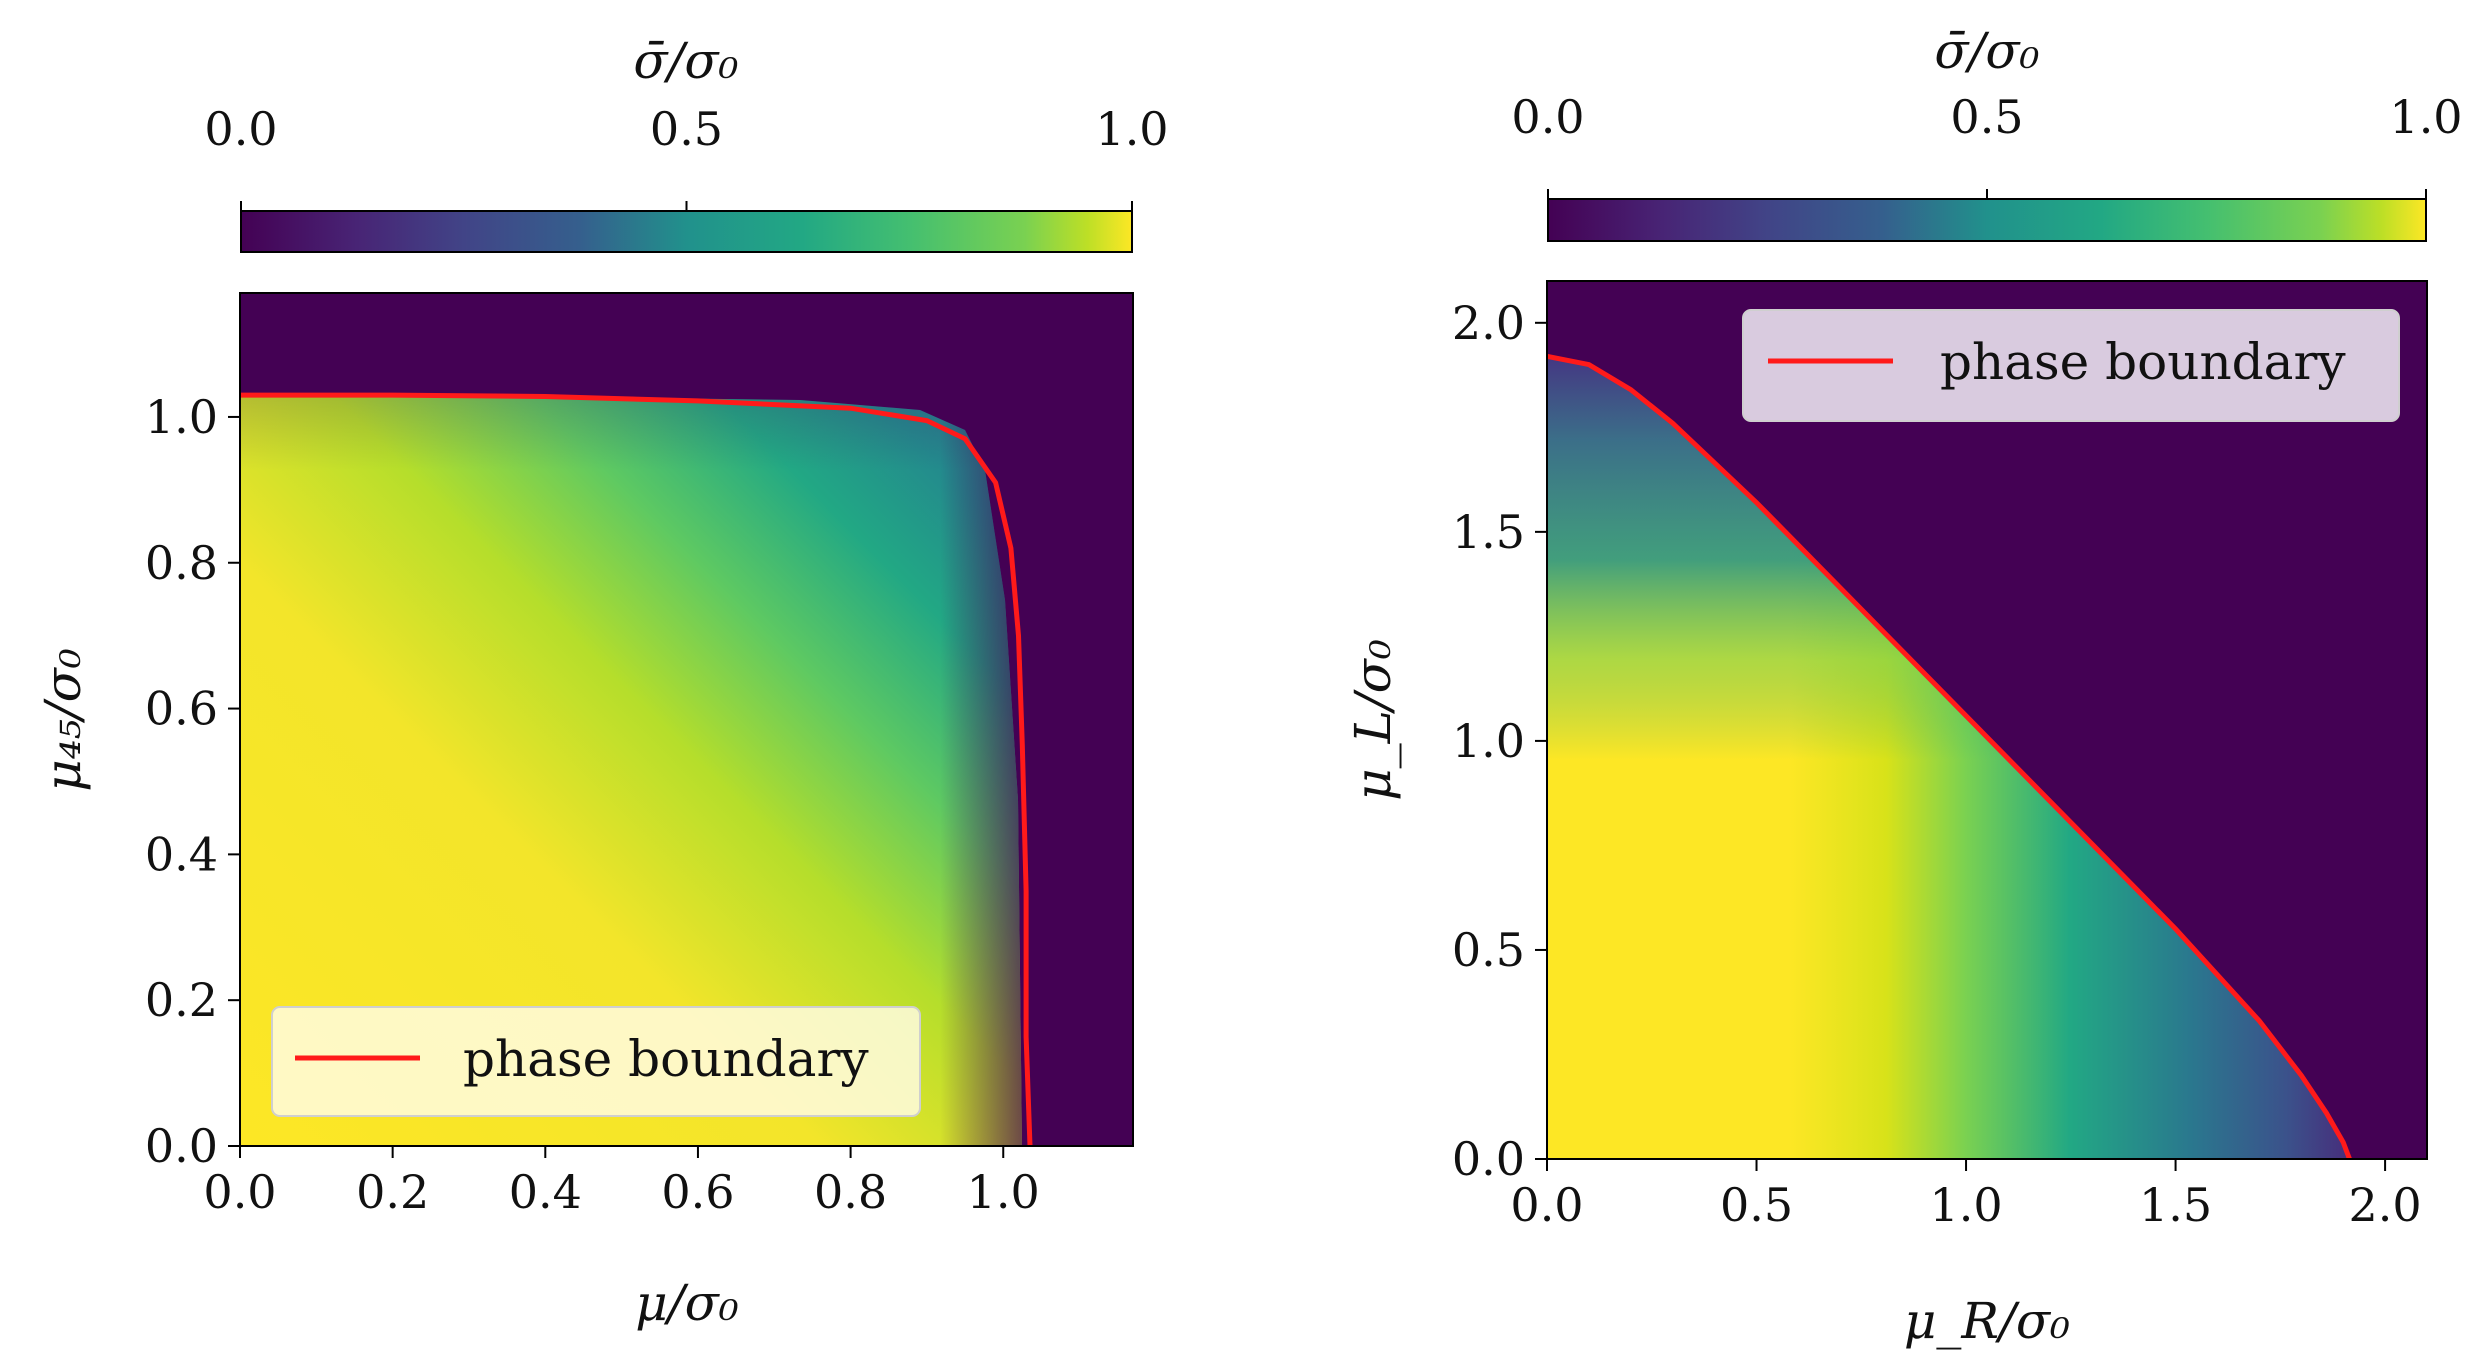 The width and height of the screenshot is (2482, 1368). What do you see at coordinates (687, 1303) in the screenshot?
I see `left-x-axis-label: μ/σ₀` at bounding box center [687, 1303].